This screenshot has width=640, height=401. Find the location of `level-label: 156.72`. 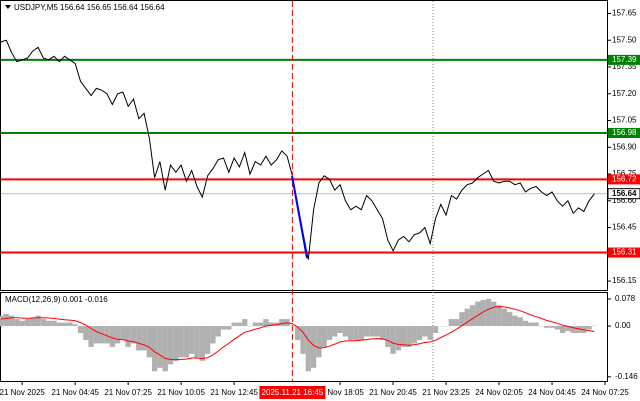

level-label: 156.72 is located at coordinates (624, 179).